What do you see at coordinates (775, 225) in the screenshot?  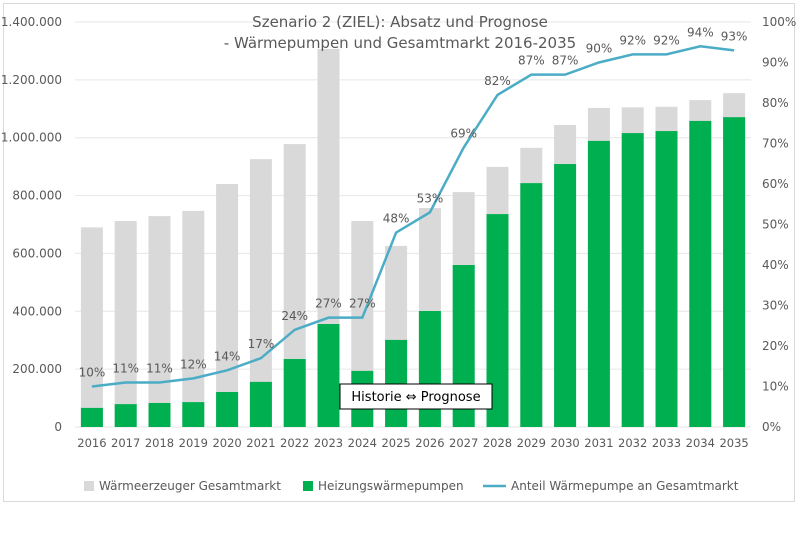 I see `y2-tick-label: 50%` at bounding box center [775, 225].